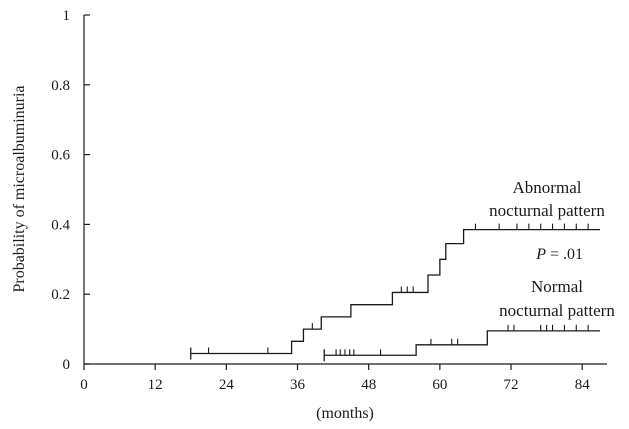 The width and height of the screenshot is (629, 429). What do you see at coordinates (583, 385) in the screenshot?
I see `x-tick-label: 84` at bounding box center [583, 385].